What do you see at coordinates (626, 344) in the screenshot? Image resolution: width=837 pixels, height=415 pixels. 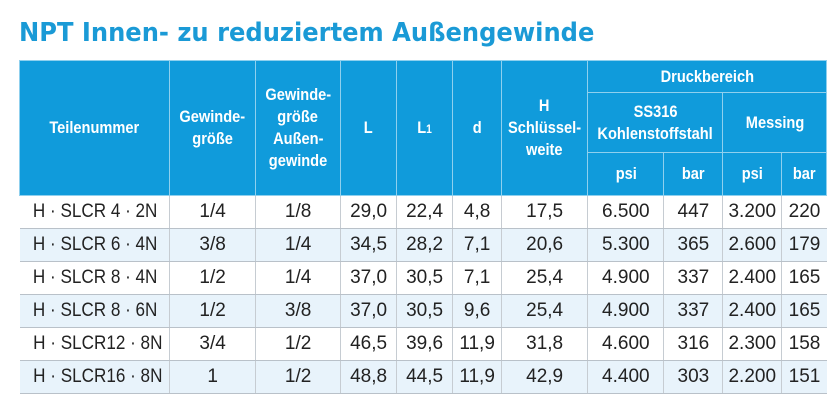 I see `cell-ss-psi: 4.600` at bounding box center [626, 344].